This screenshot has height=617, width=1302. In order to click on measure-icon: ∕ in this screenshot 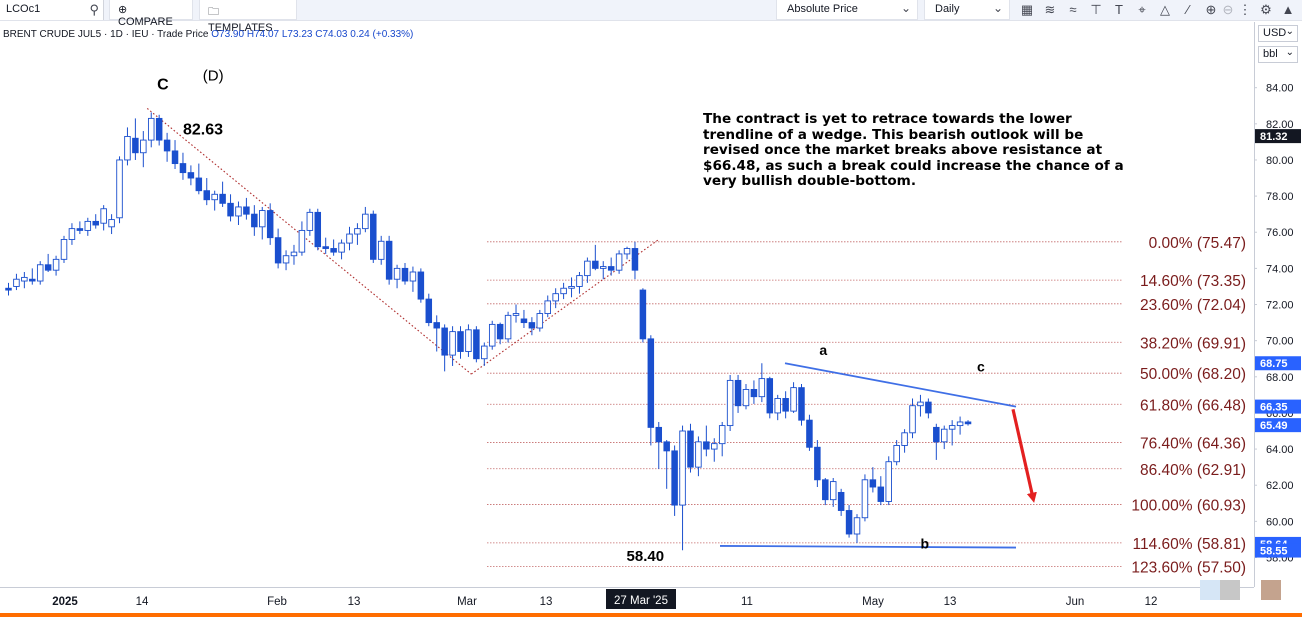, I will do `click(1188, 9)`.